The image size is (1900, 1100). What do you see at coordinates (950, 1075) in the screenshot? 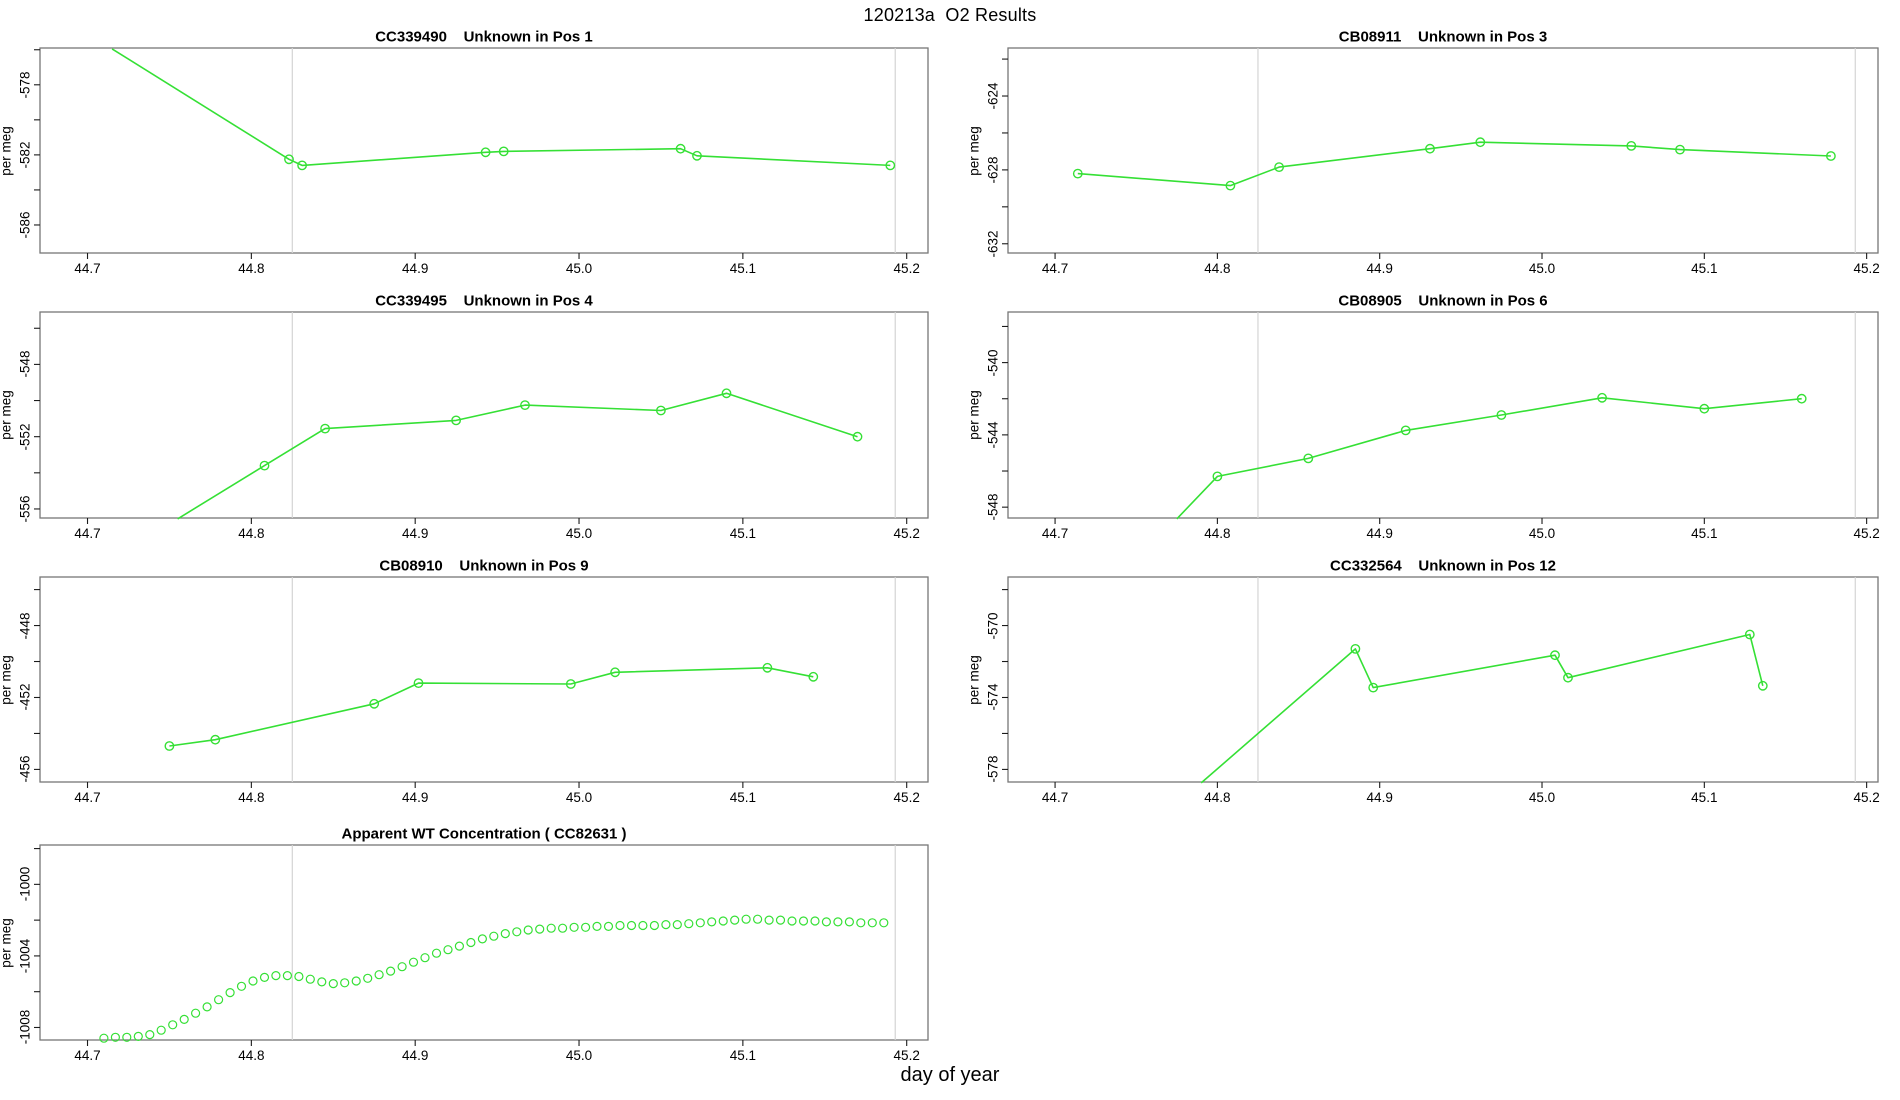
I see `x-axis-label: day of year` at bounding box center [950, 1075].